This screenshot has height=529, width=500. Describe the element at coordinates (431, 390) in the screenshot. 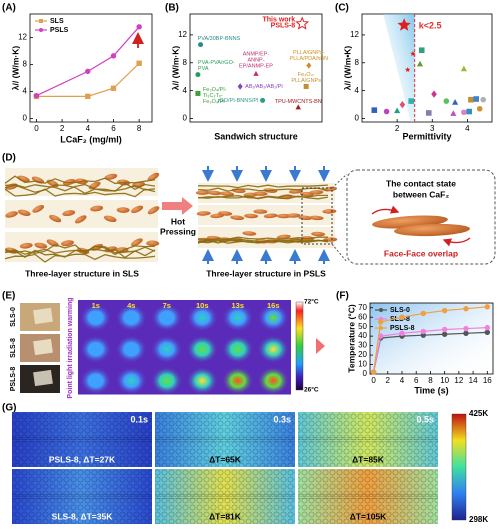

I see `x-axis-label: Time (s)` at that location.